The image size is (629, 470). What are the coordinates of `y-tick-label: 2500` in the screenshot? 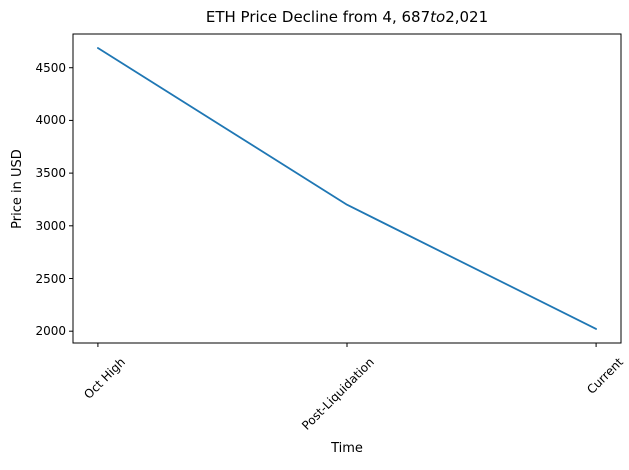 It's located at (50, 278).